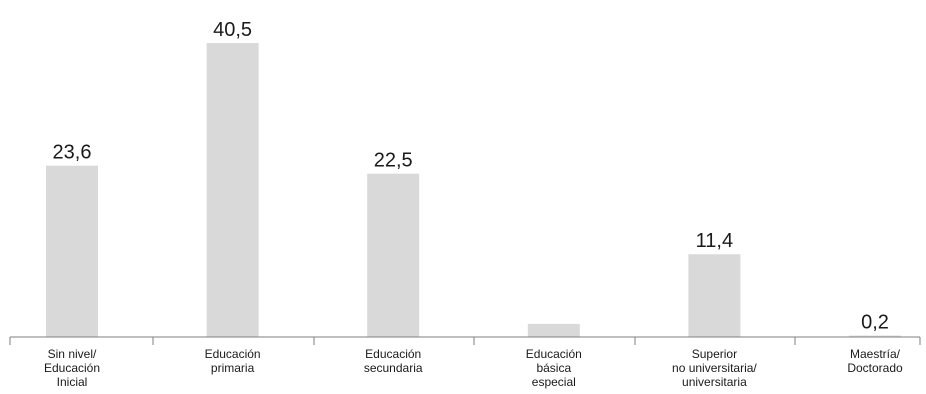 The height and width of the screenshot is (394, 926). What do you see at coordinates (714, 382) in the screenshot?
I see `category-label-line: universitaria` at bounding box center [714, 382].